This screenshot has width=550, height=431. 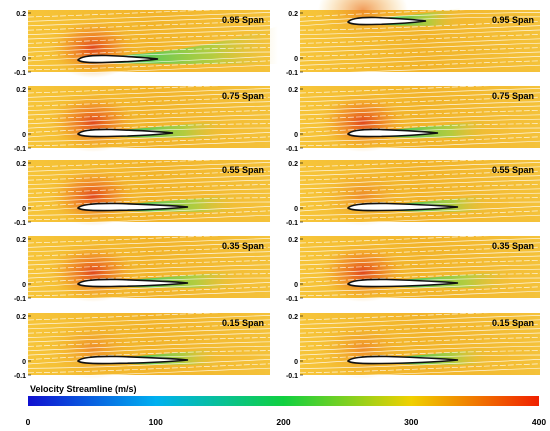 What do you see at coordinates (28, 422) in the screenshot?
I see `colorbar-tick-label: 0` at bounding box center [28, 422].